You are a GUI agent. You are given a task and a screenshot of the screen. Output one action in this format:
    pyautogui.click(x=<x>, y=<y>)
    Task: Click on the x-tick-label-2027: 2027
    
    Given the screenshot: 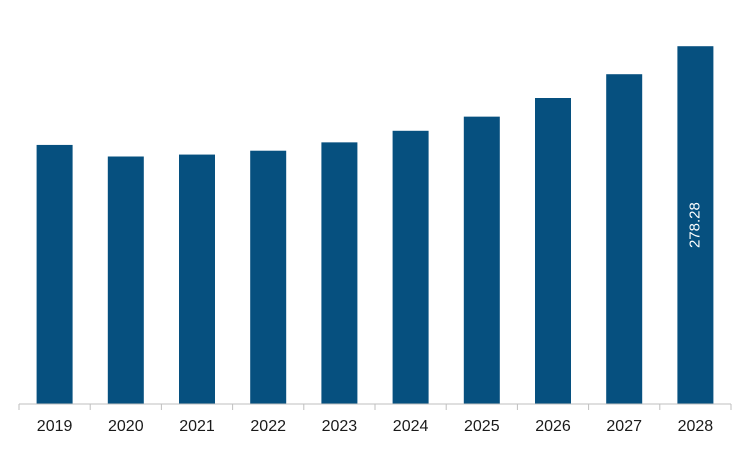 What is the action you would take?
    pyautogui.click(x=624, y=426)
    